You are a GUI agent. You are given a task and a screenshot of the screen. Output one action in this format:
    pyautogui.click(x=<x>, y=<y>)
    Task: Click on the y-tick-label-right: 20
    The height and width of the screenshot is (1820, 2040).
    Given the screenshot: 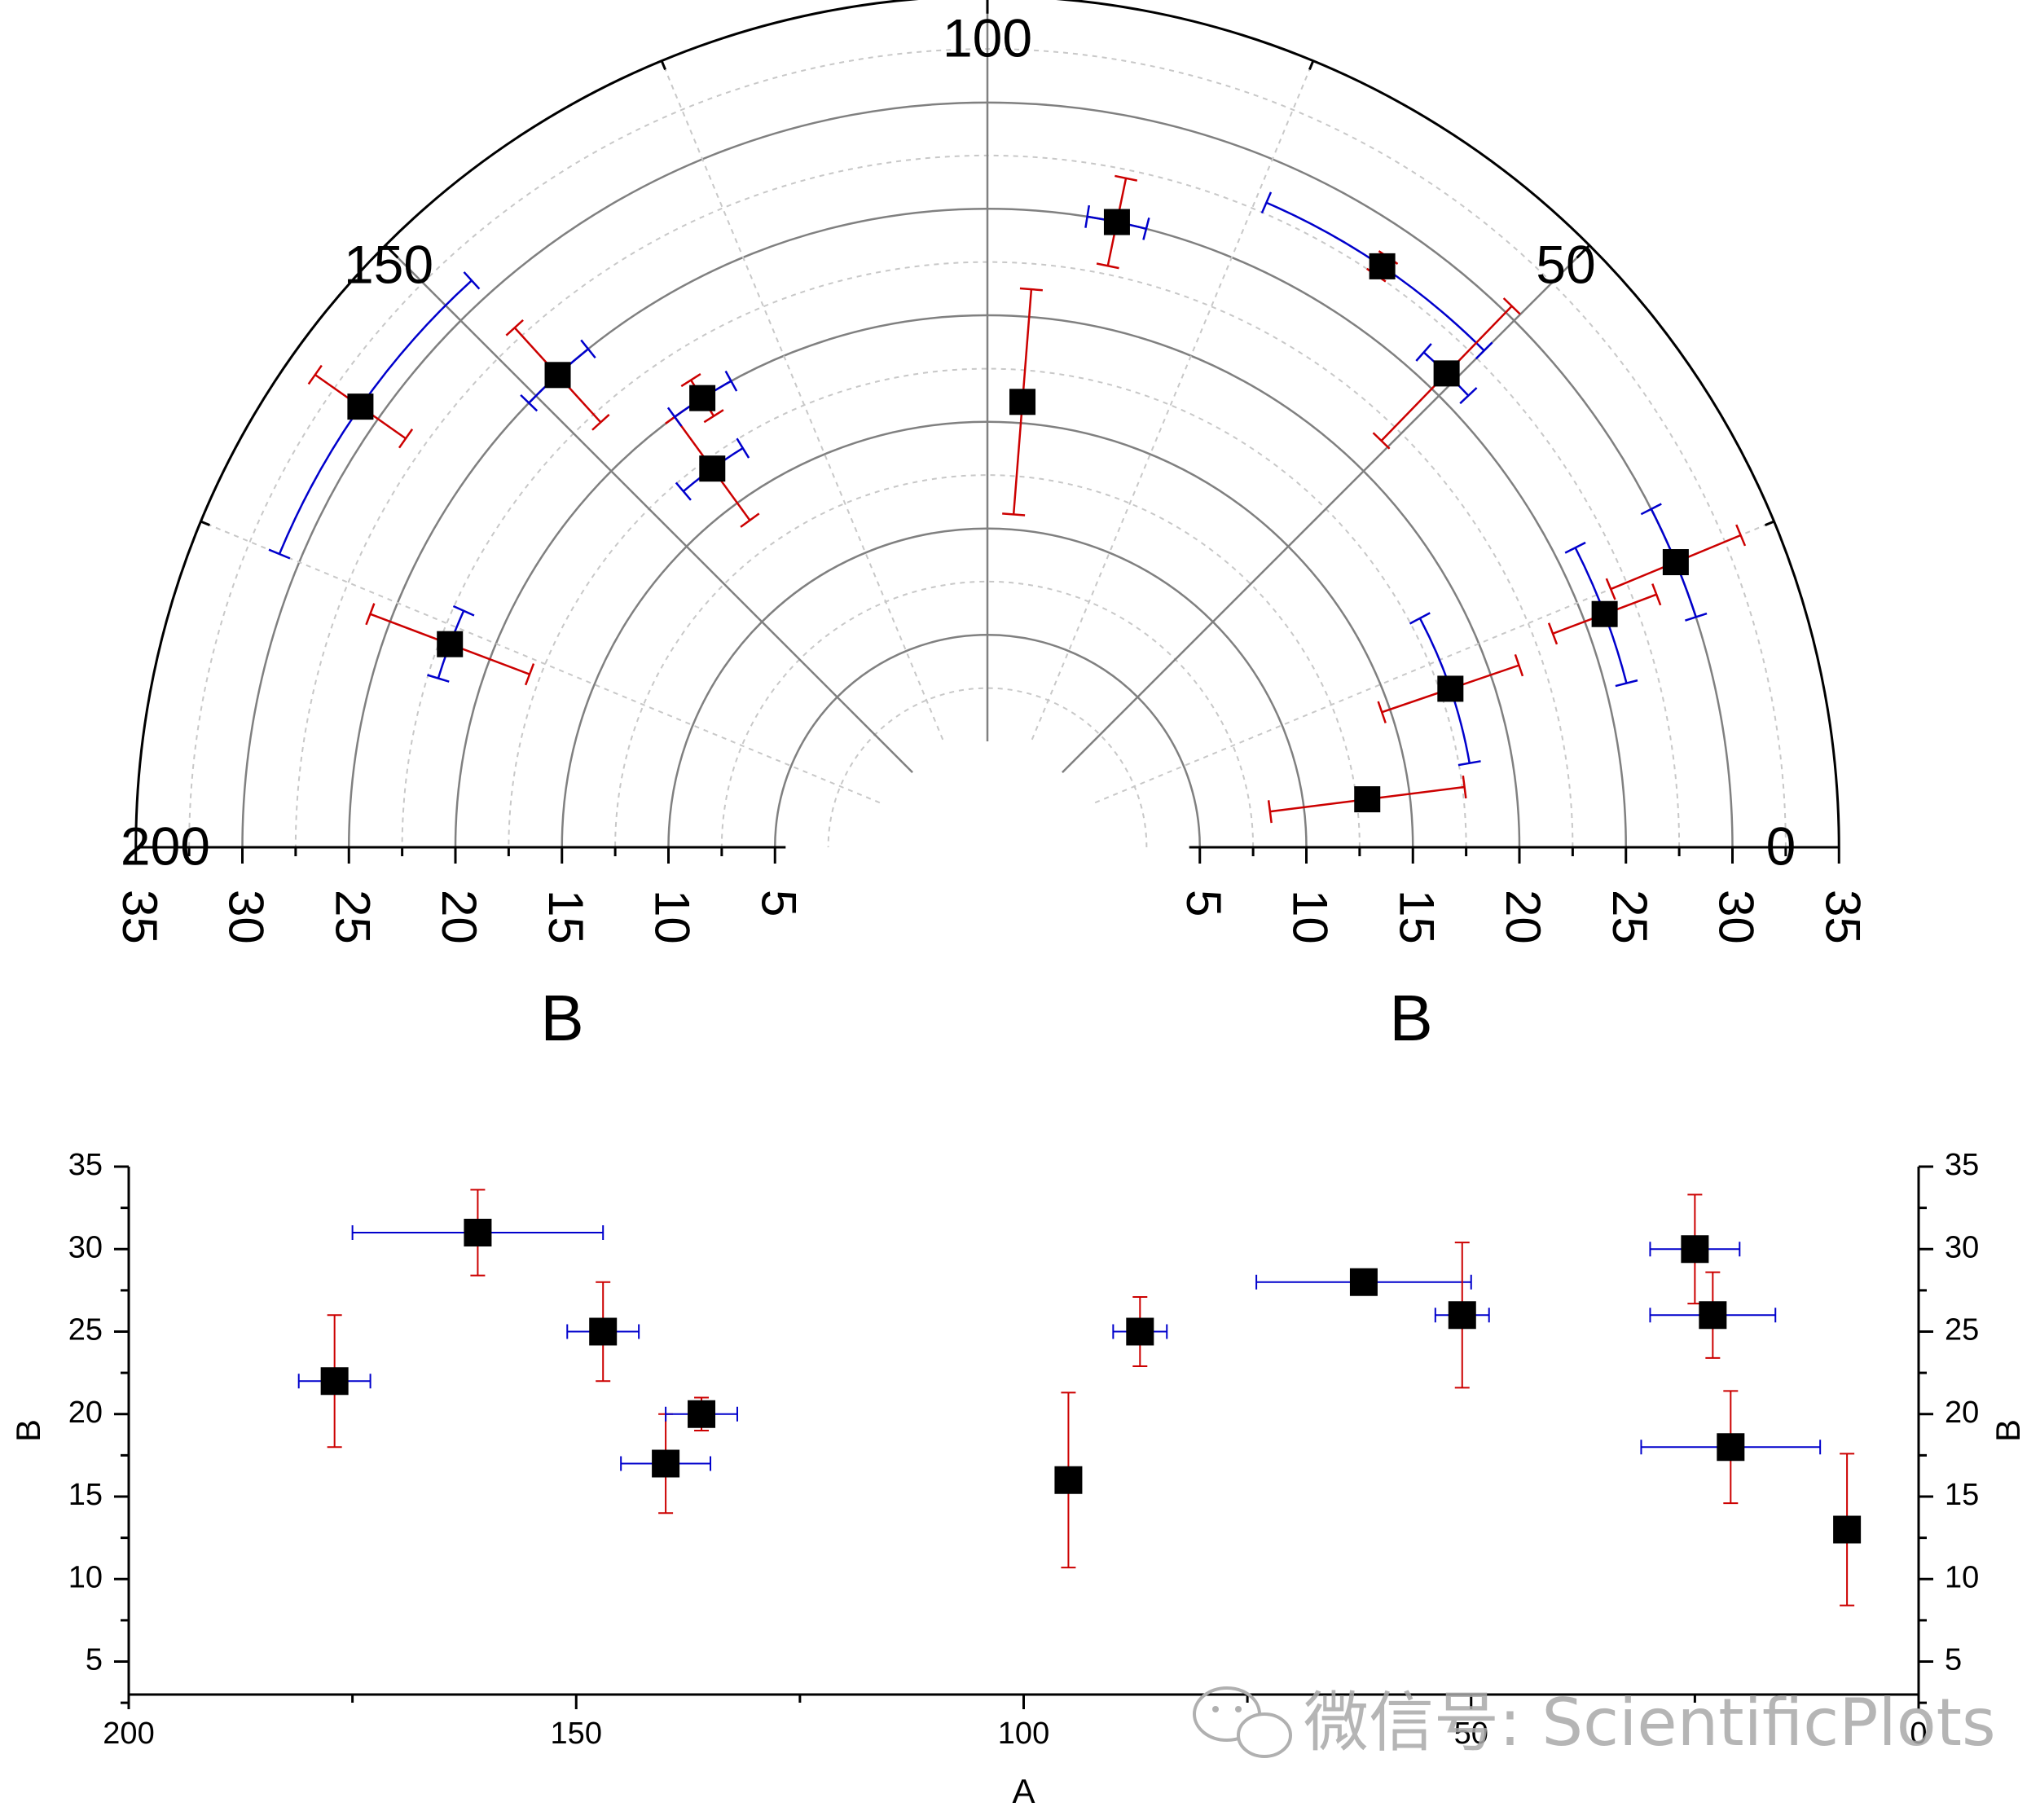 What is the action you would take?
    pyautogui.click(x=1962, y=1413)
    